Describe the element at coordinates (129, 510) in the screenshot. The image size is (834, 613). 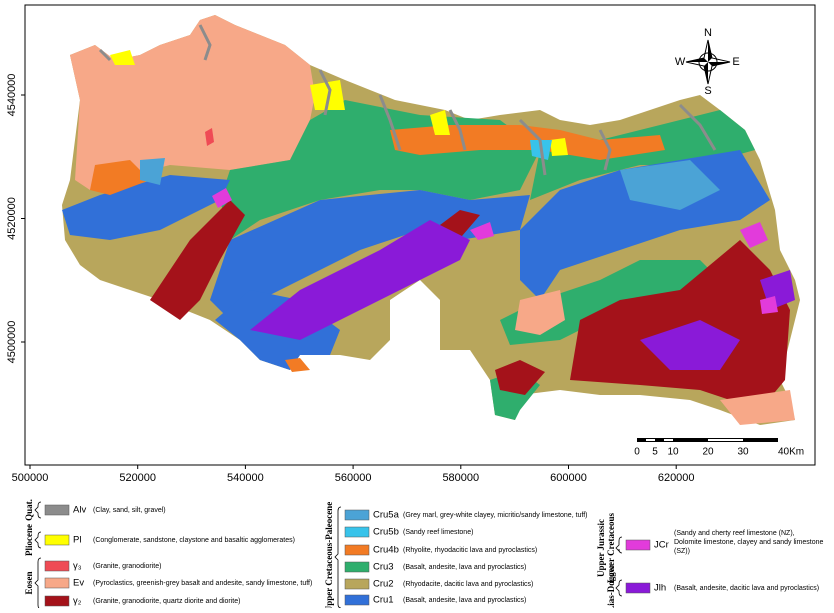
I see `legend-description: (Clay, sand, silt, gravel)` at that location.